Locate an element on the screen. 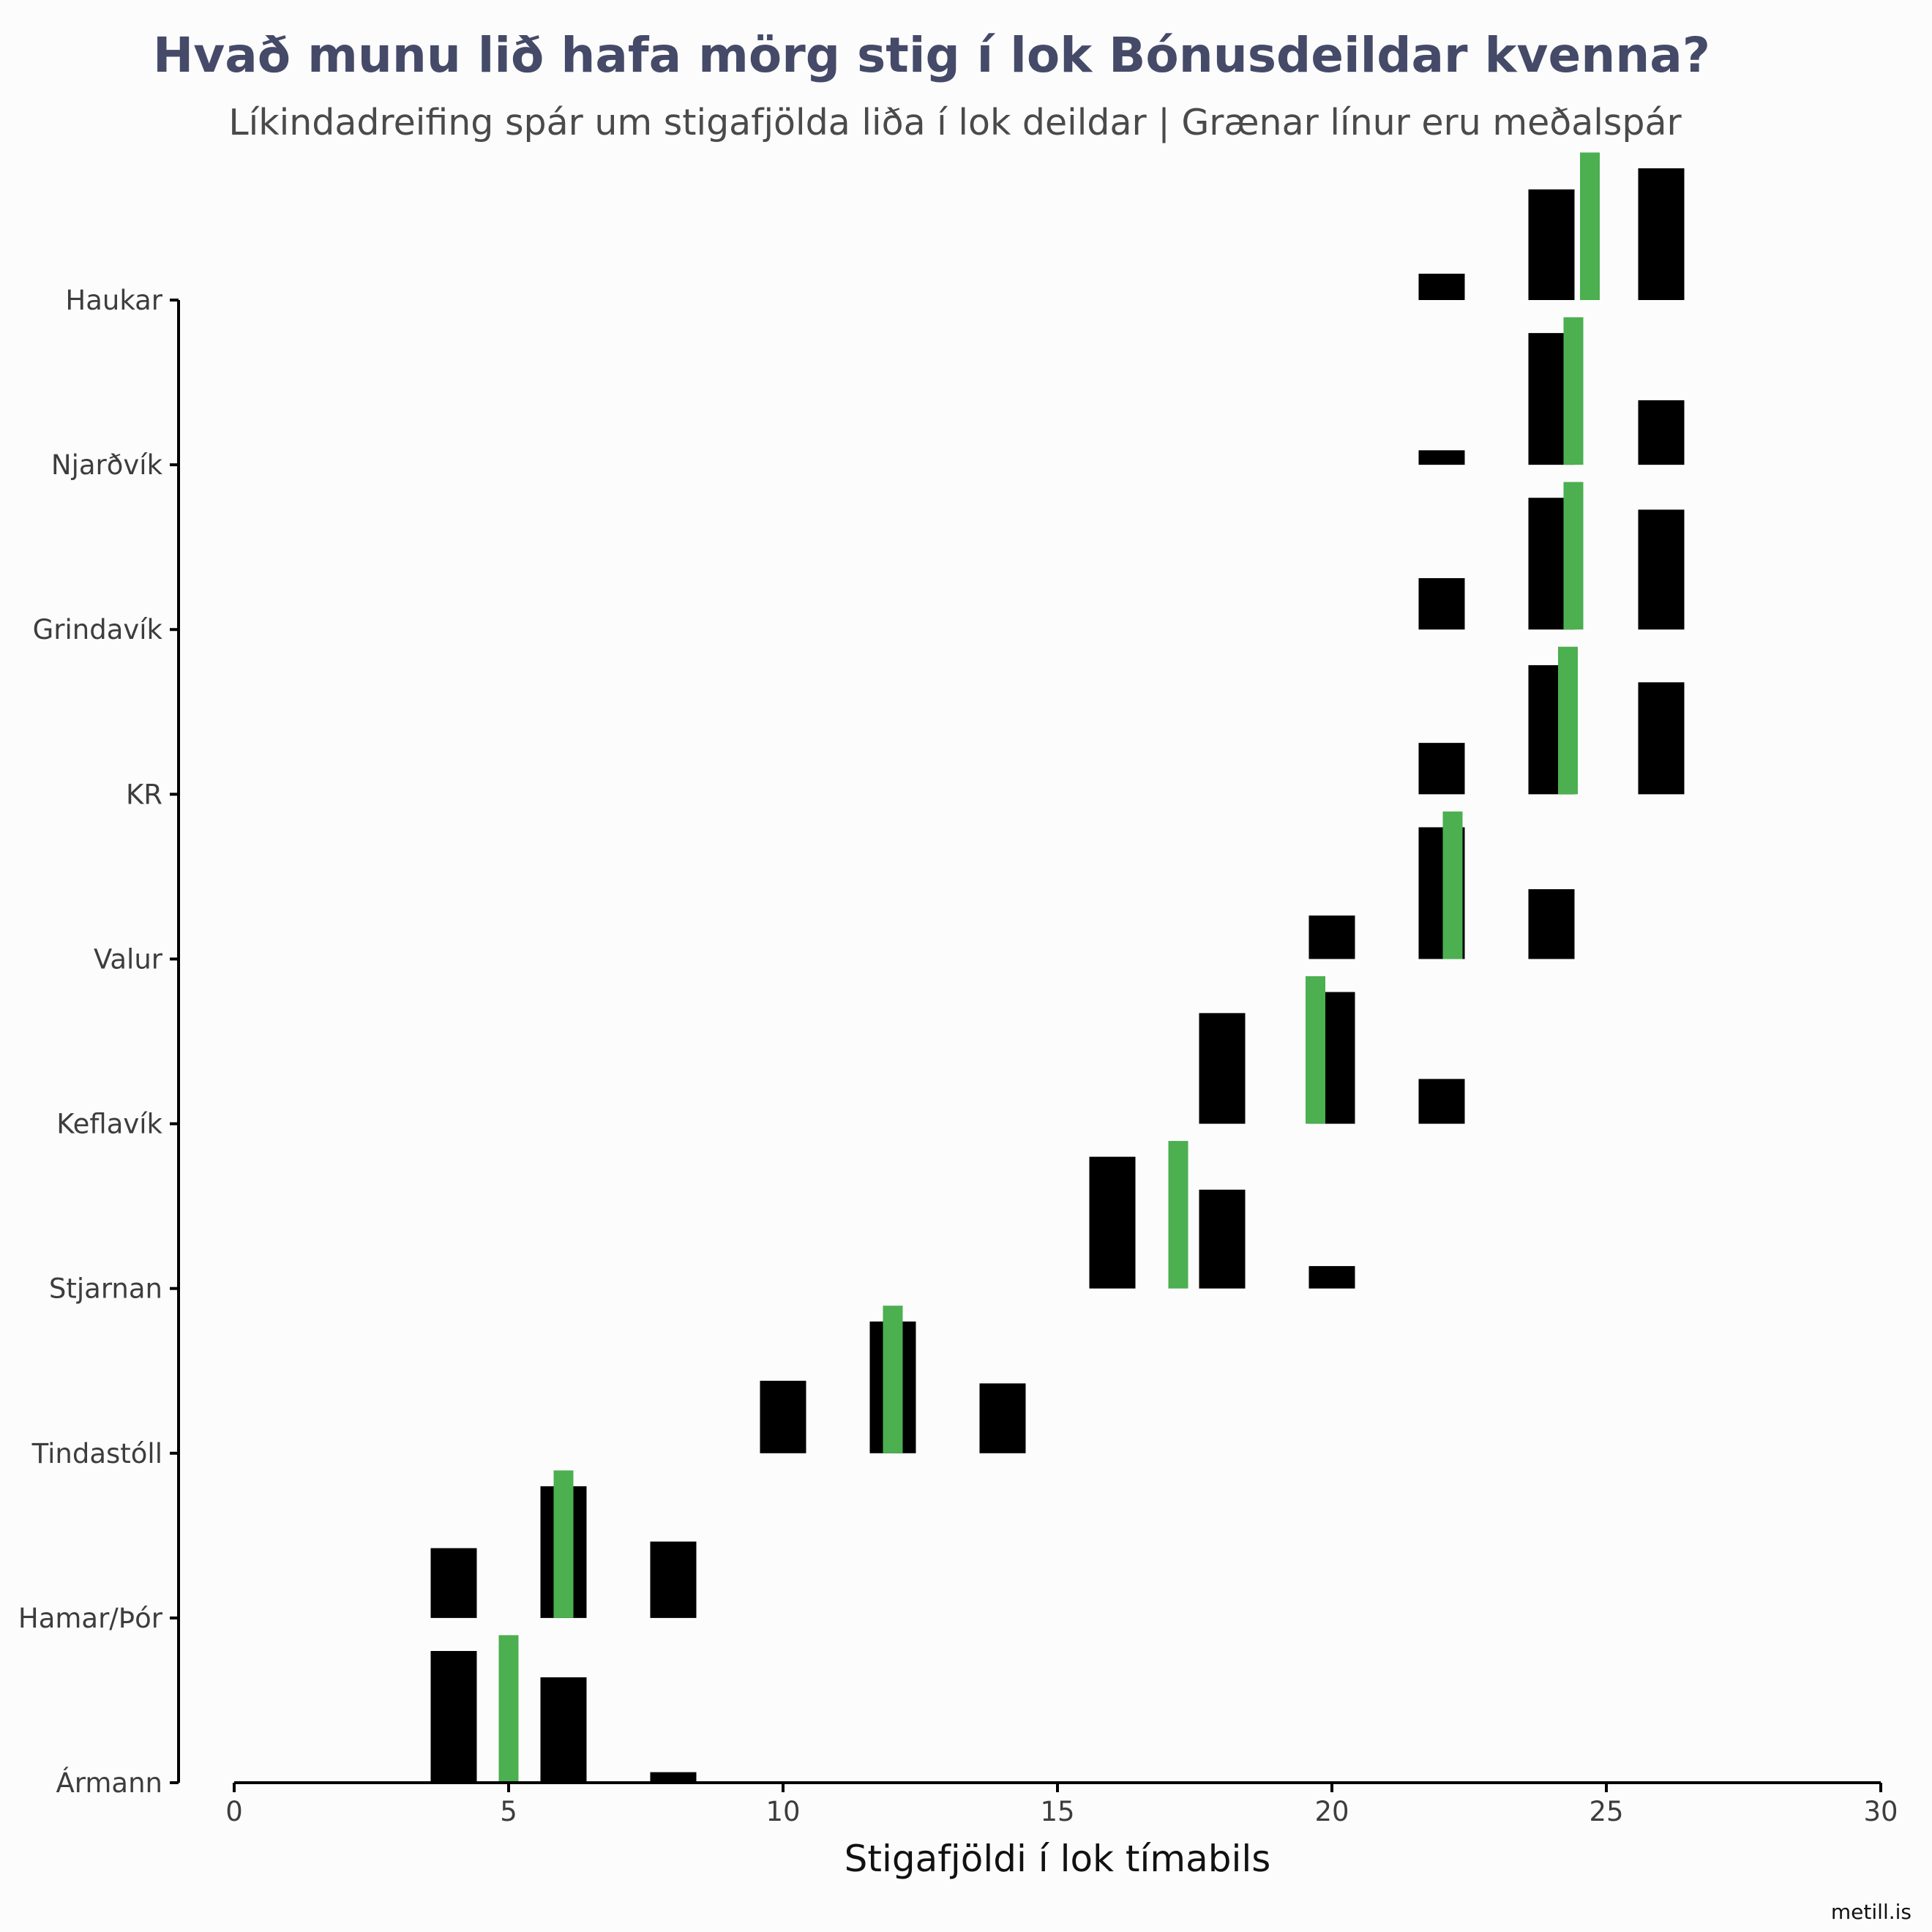 This screenshot has height=1932, width=1932. y-tick-label: Tindastóll is located at coordinates (96, 1453).